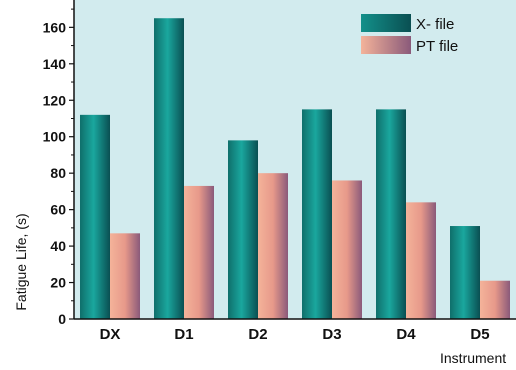 The width and height of the screenshot is (516, 370). What do you see at coordinates (21, 261) in the screenshot?
I see `y-axis-title: Fatigue Life, (s)` at bounding box center [21, 261].